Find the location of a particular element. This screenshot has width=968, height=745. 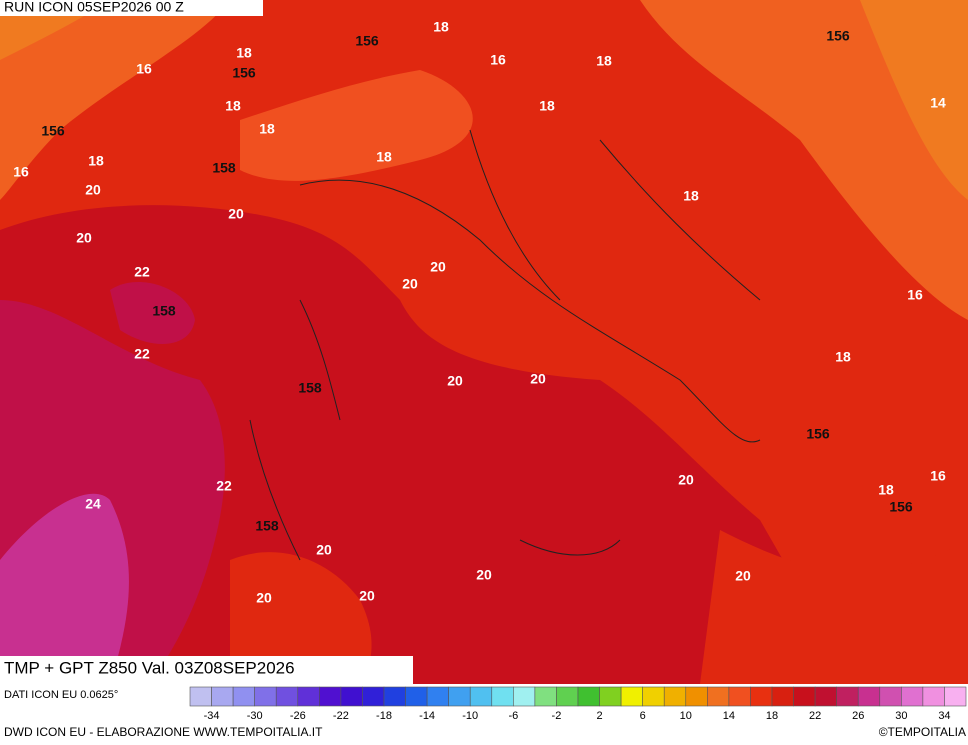

legend-tick-label: -34 is located at coordinates (212, 716).